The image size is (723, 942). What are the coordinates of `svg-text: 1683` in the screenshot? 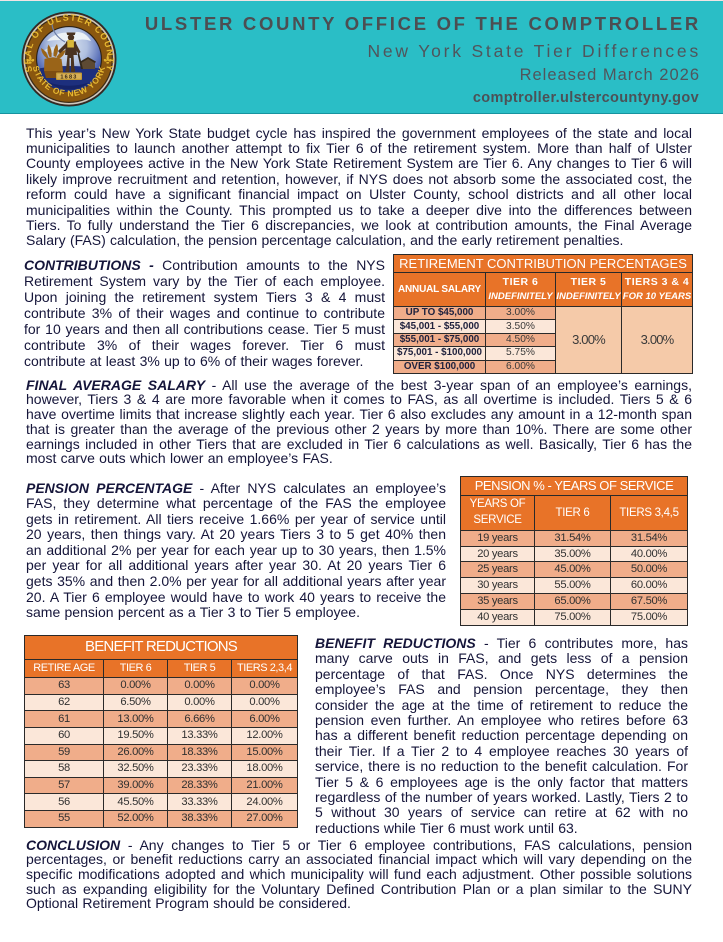 It's located at (68, 77).